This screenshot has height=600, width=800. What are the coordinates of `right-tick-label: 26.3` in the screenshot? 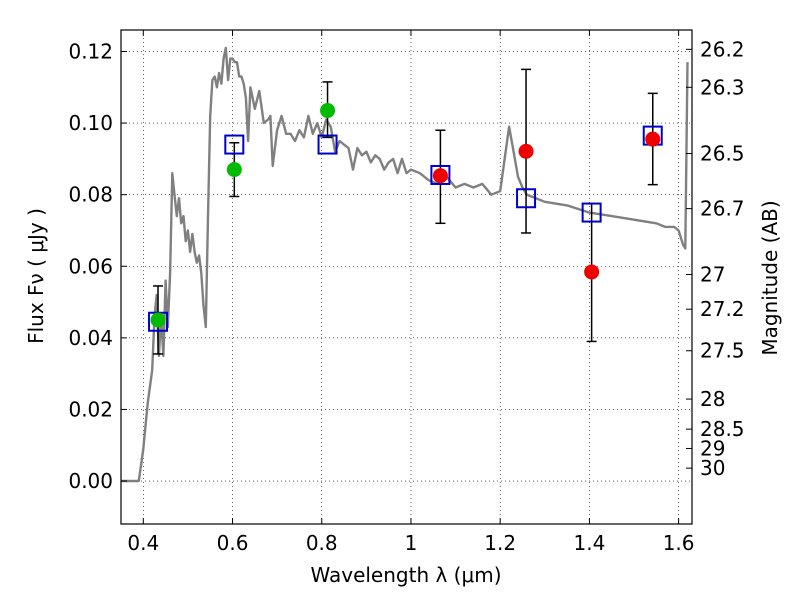 It's located at (722, 87).